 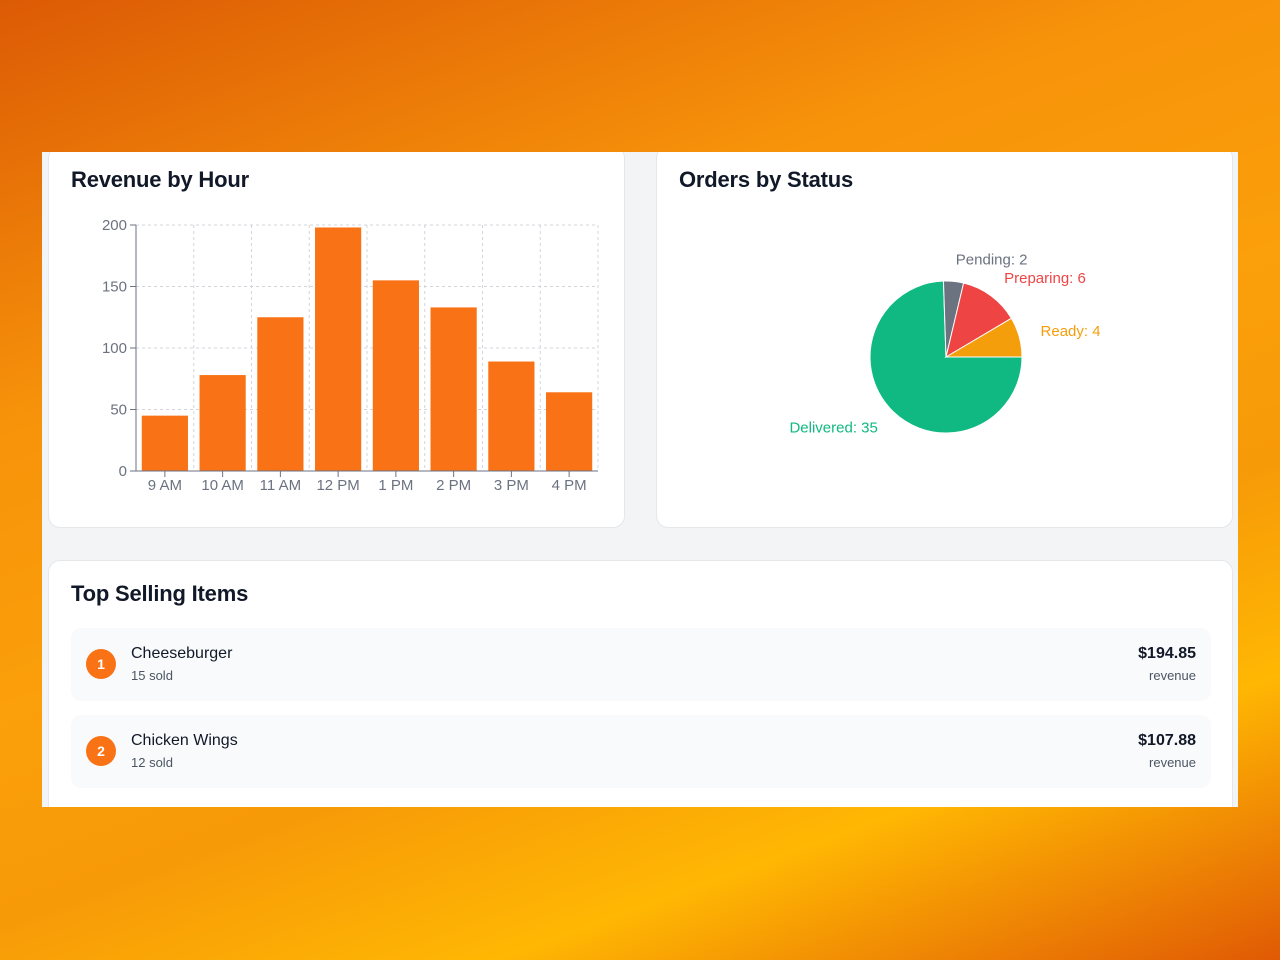 I want to click on pie-slice-preparing, so click(x=979, y=320).